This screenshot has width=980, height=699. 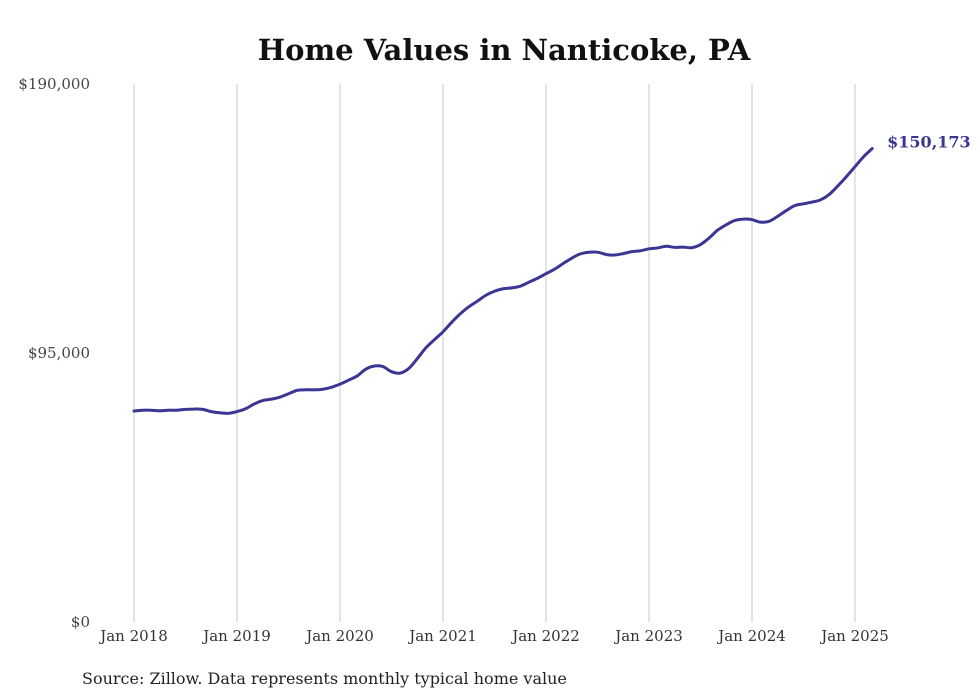 What do you see at coordinates (339, 636) in the screenshot?
I see `x-tick-label: Jan 2020` at bounding box center [339, 636].